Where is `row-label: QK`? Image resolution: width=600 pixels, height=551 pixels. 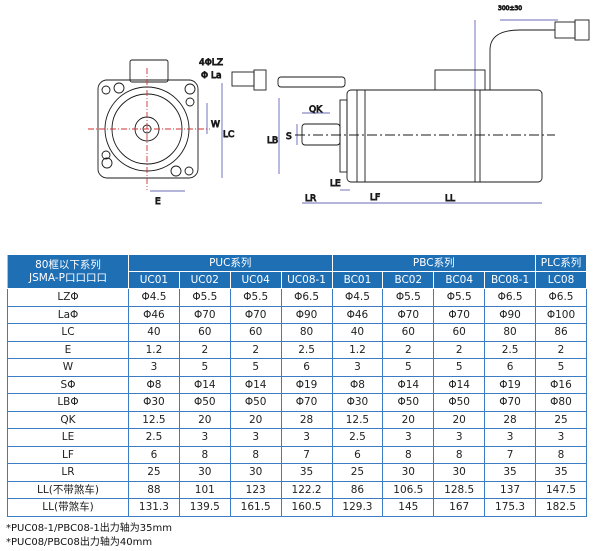
row-label: QK is located at coordinates (68, 419).